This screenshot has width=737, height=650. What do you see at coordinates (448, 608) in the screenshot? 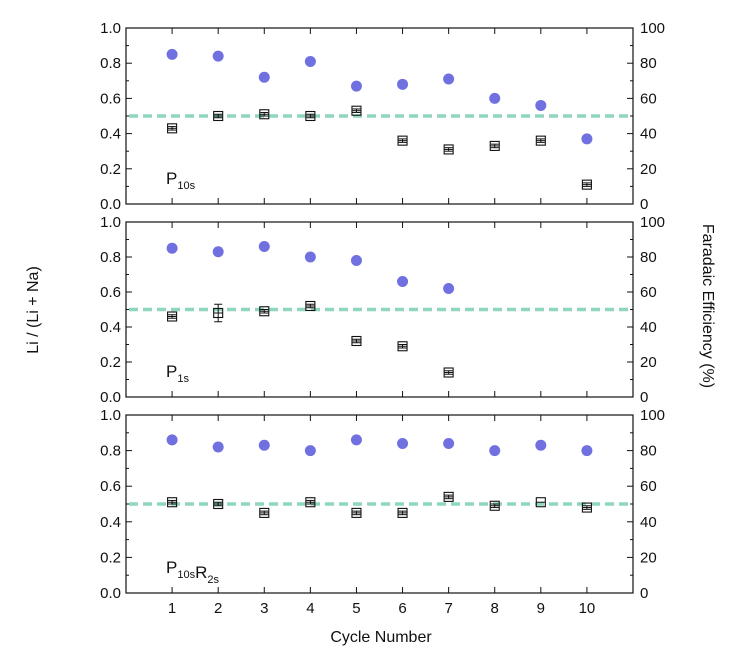
I see `x-tick-label: 7` at bounding box center [448, 608].